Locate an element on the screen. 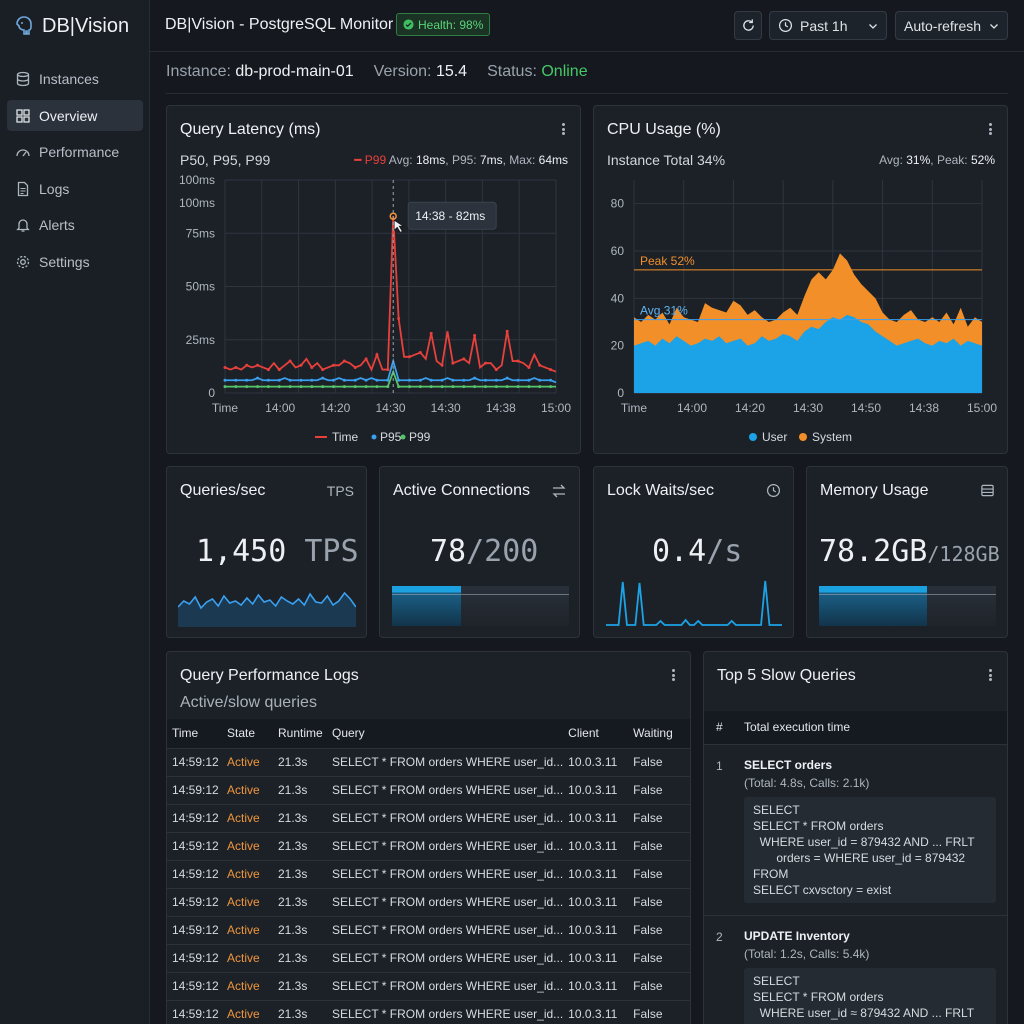 This screenshot has width=1024, height=1024. column-header: Client is located at coordinates (596, 733).